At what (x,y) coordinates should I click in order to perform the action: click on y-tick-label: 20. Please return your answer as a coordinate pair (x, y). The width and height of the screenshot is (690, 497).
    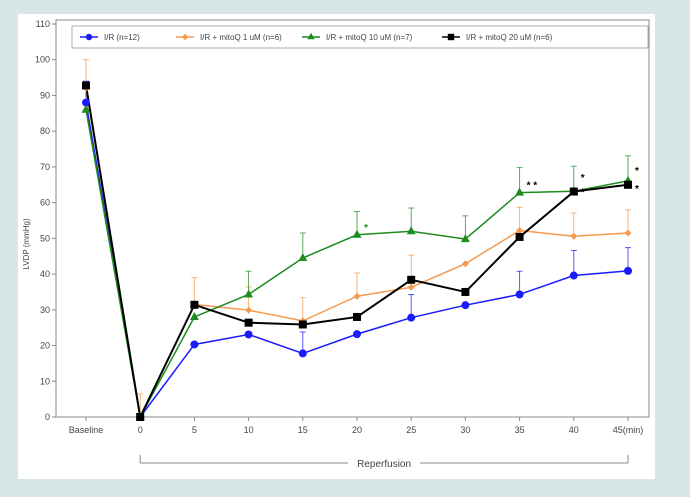
    Looking at the image, I should click on (45, 346).